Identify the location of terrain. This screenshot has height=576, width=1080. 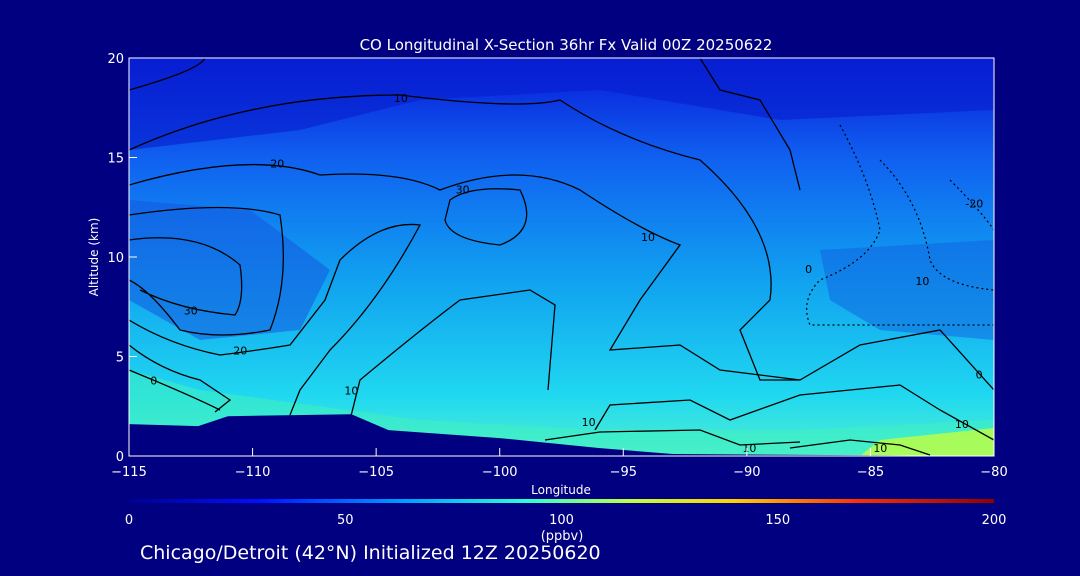
(561, 435).